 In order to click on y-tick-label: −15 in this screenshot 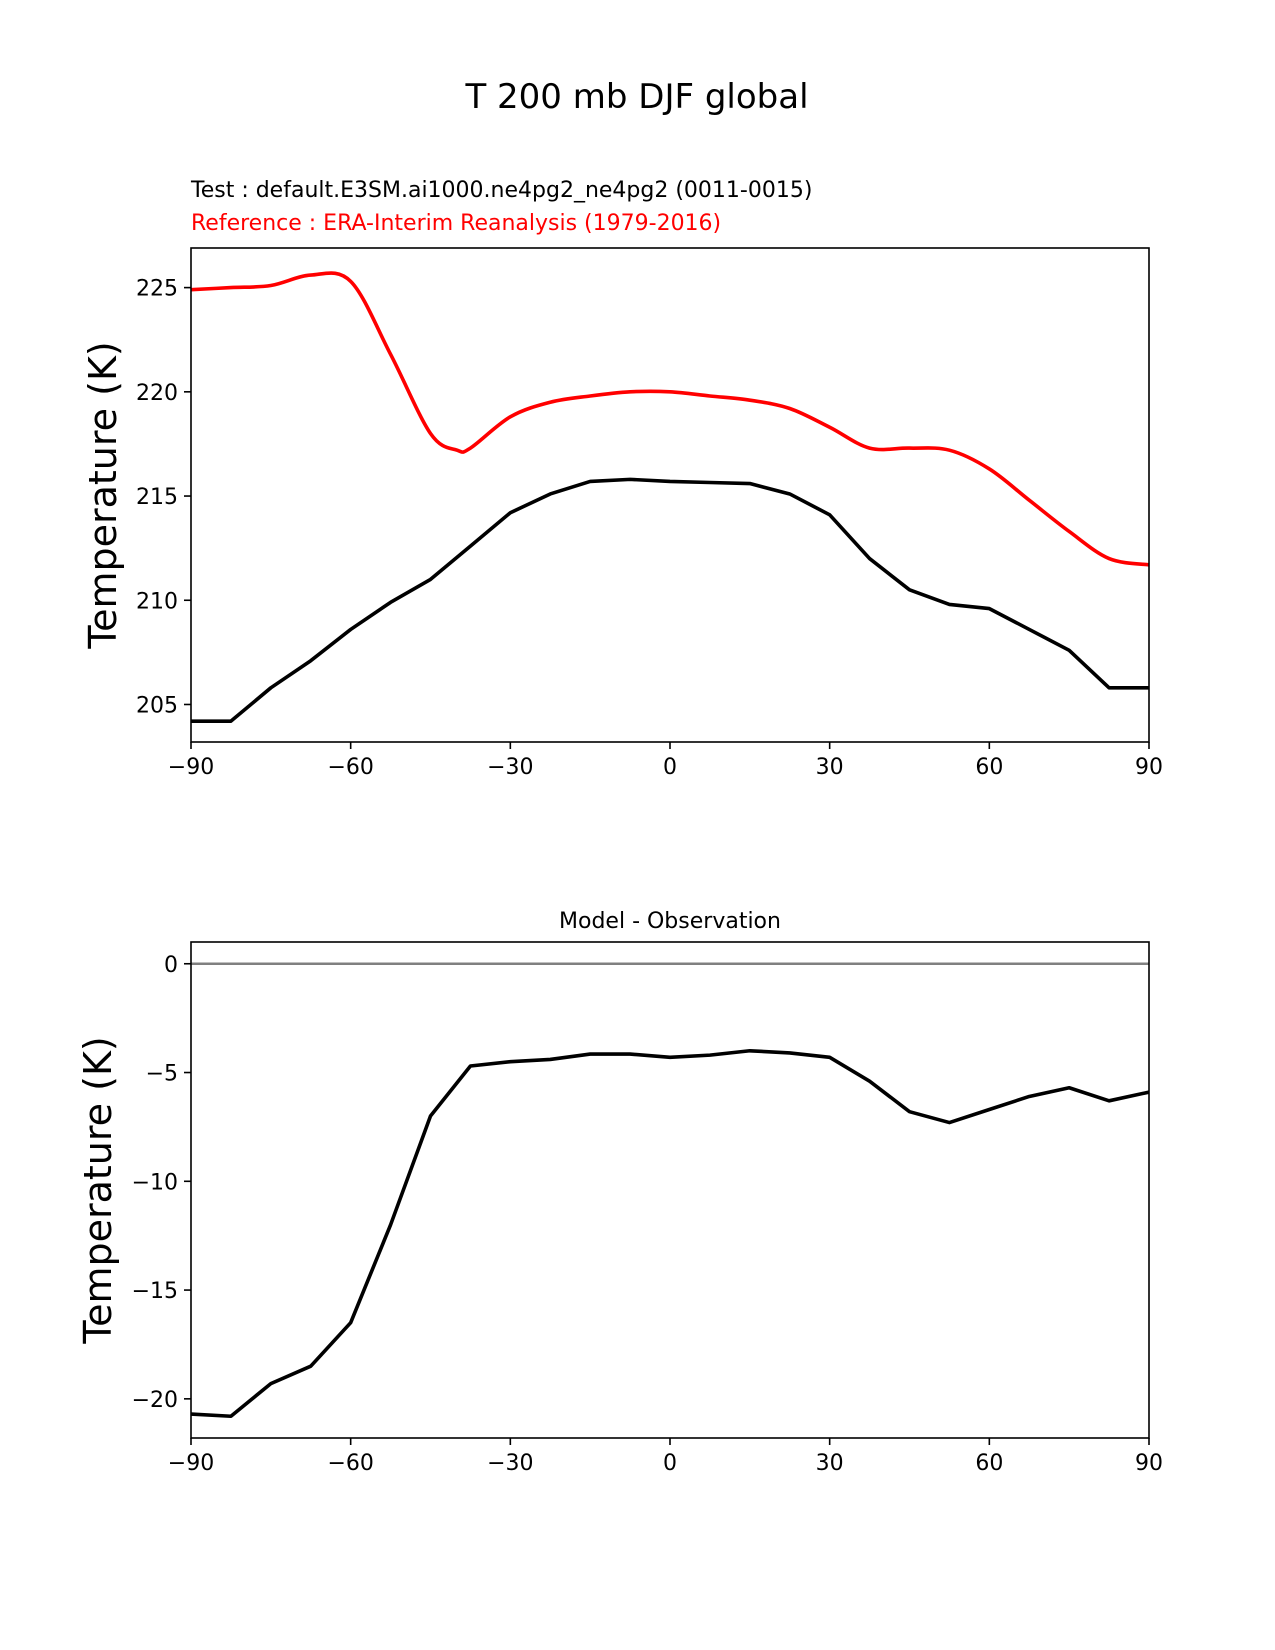, I will do `click(155, 1291)`.